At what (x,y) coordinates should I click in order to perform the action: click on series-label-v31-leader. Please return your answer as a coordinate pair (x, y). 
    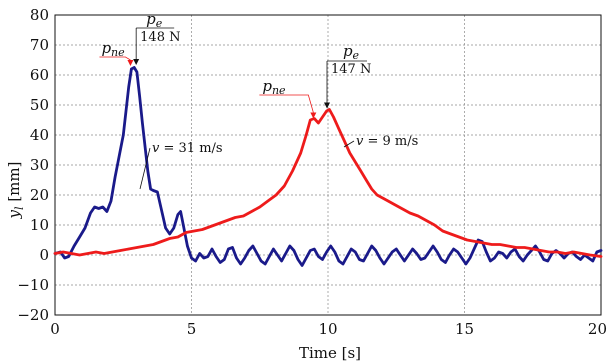
    Looking at the image, I should click on (145, 168).